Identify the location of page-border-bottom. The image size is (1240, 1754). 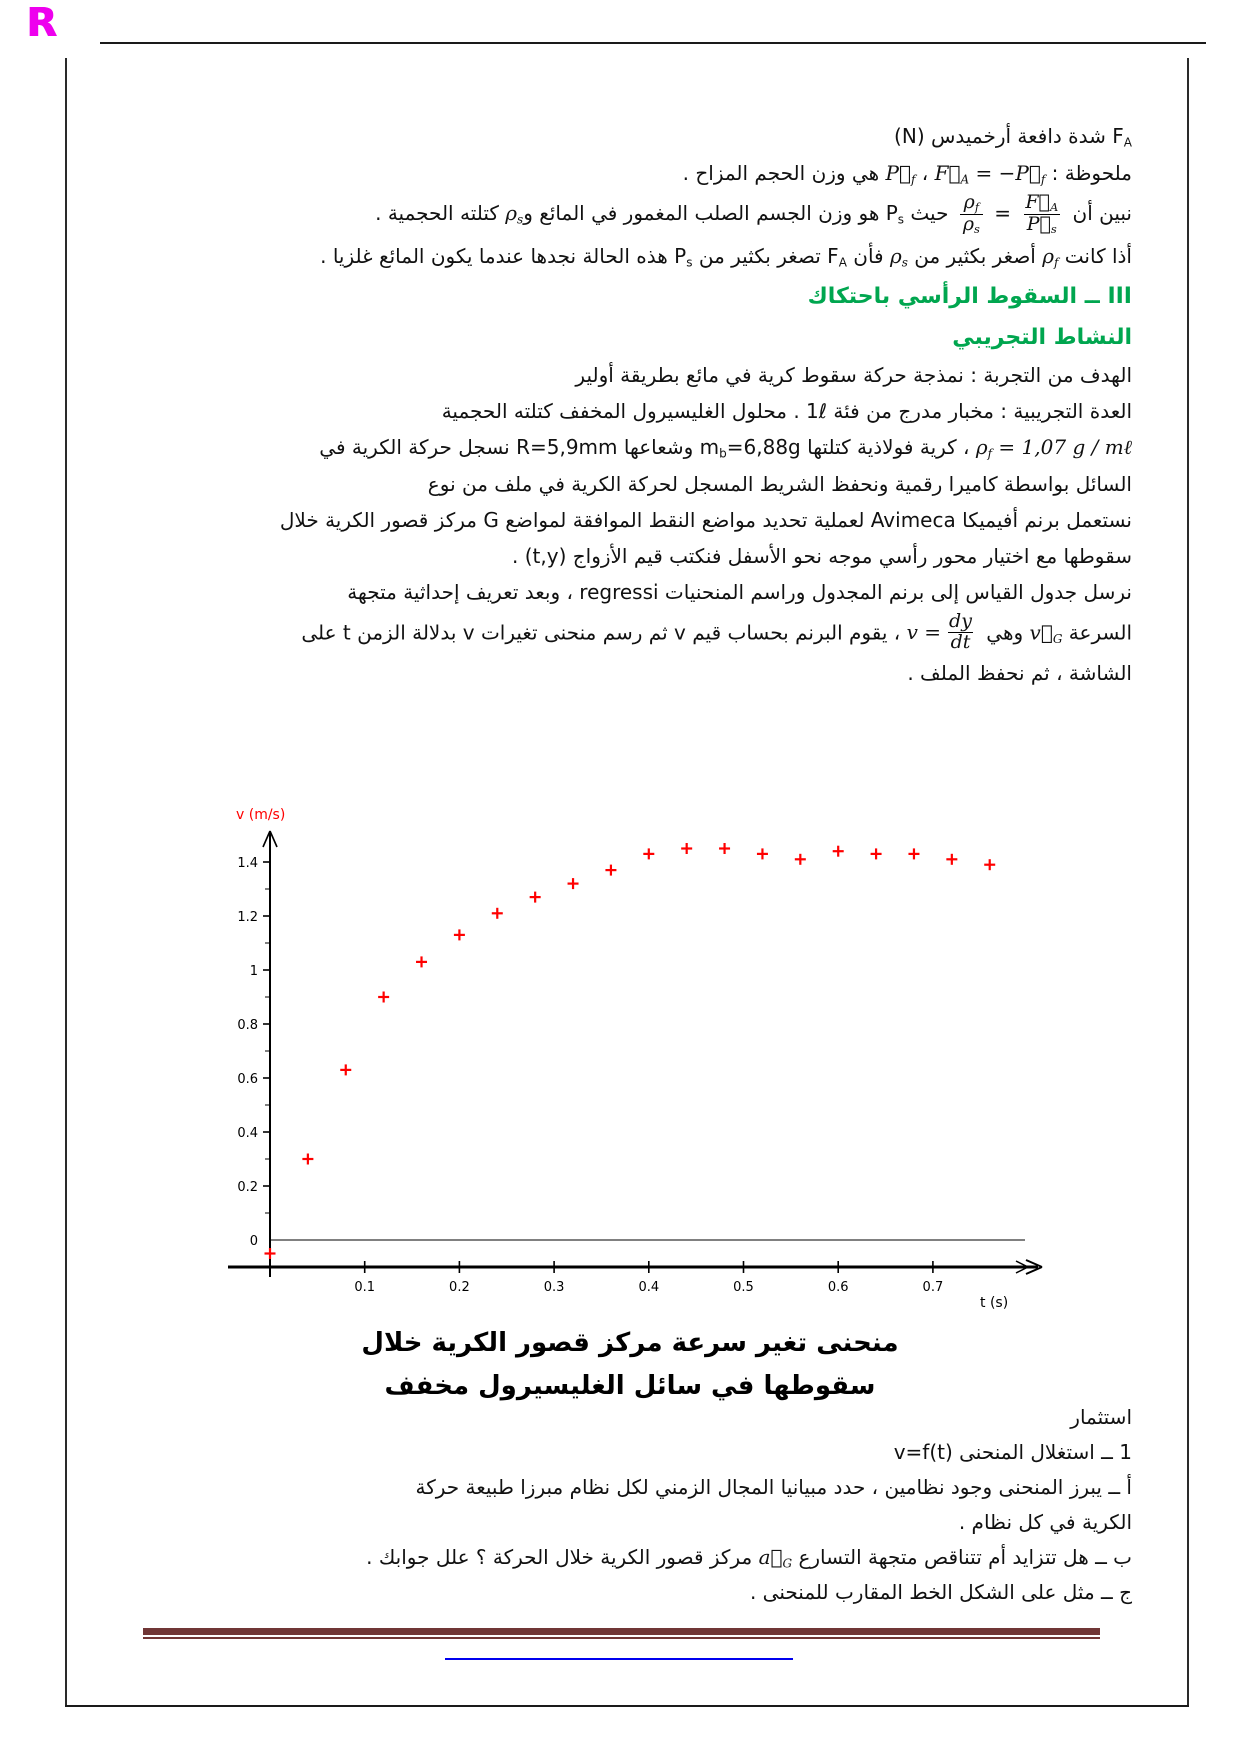
(627, 1706).